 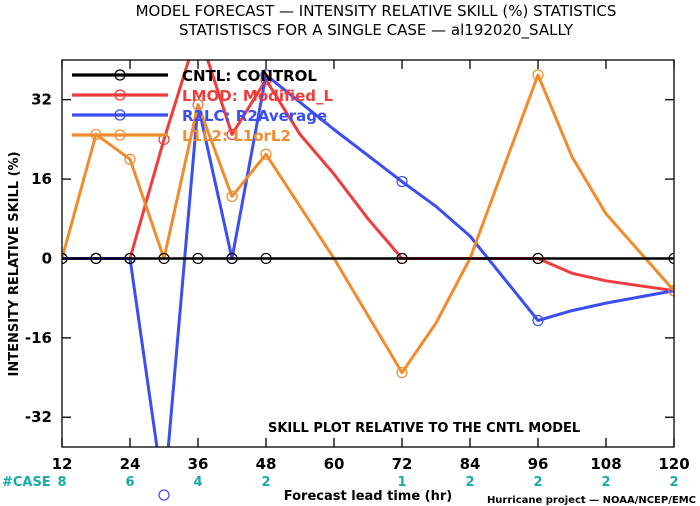 What do you see at coordinates (198, 464) in the screenshot?
I see `x-tick-label: 36` at bounding box center [198, 464].